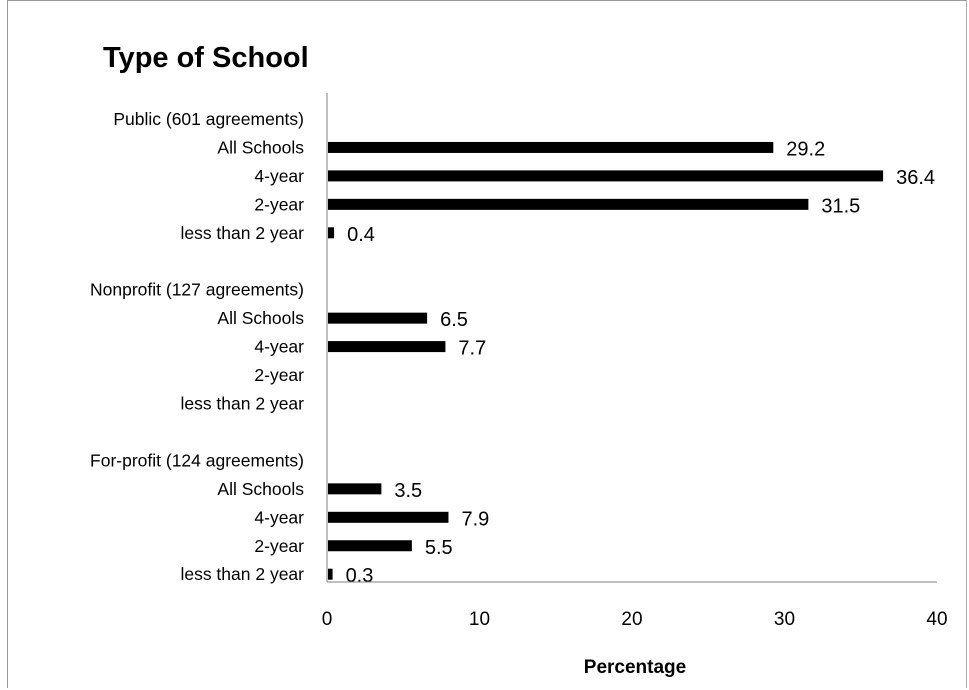 Image resolution: width=969 pixels, height=690 pixels. What do you see at coordinates (631, 619) in the screenshot?
I see `x-tick-label: 20` at bounding box center [631, 619].